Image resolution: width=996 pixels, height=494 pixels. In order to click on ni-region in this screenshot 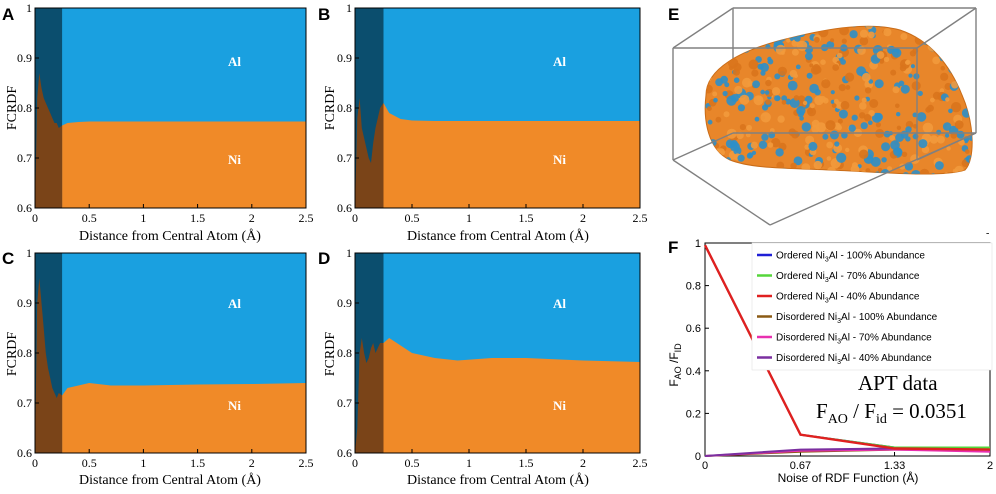, I will do `click(170, 140)`.